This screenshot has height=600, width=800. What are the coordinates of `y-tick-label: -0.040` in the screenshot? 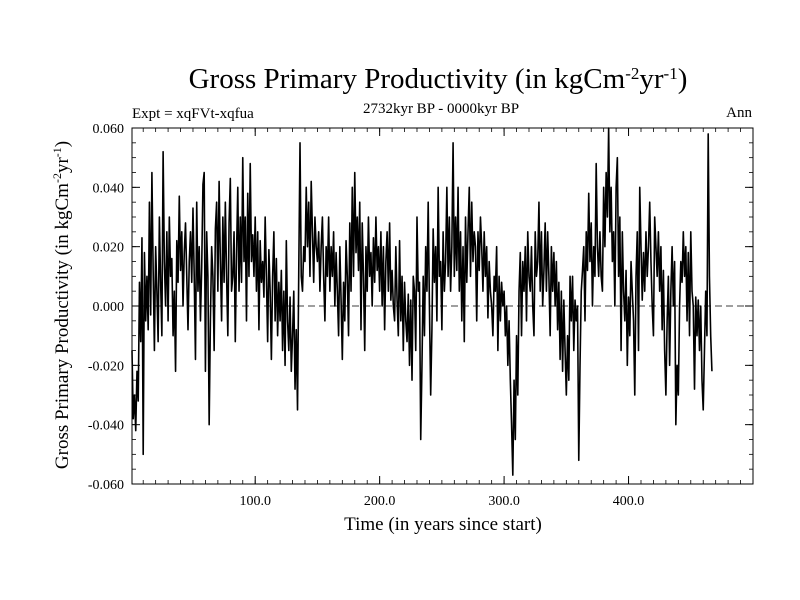 It's located at (106, 426).